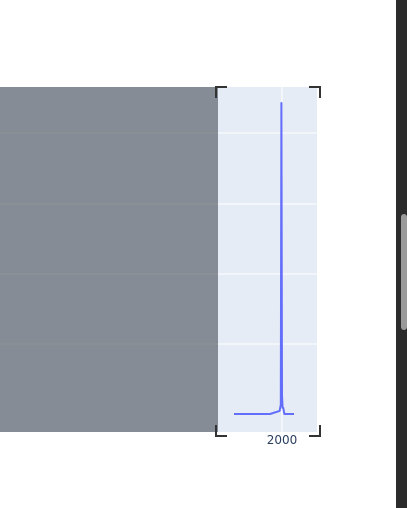 This screenshot has height=508, width=407. I want to click on selection-handle-bottom-left, so click(221, 431).